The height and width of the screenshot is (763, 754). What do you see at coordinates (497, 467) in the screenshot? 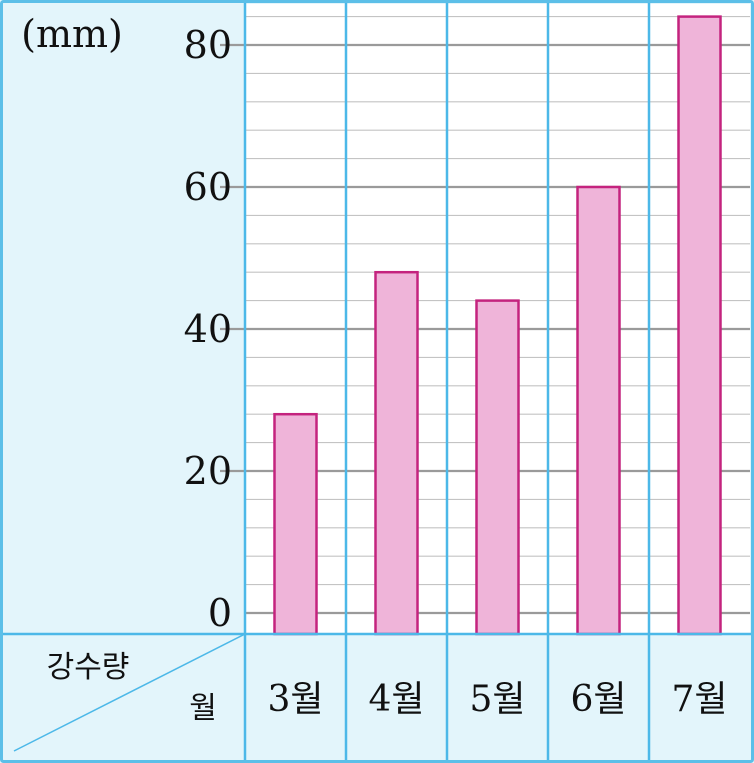
I see `bar-5월` at bounding box center [497, 467].